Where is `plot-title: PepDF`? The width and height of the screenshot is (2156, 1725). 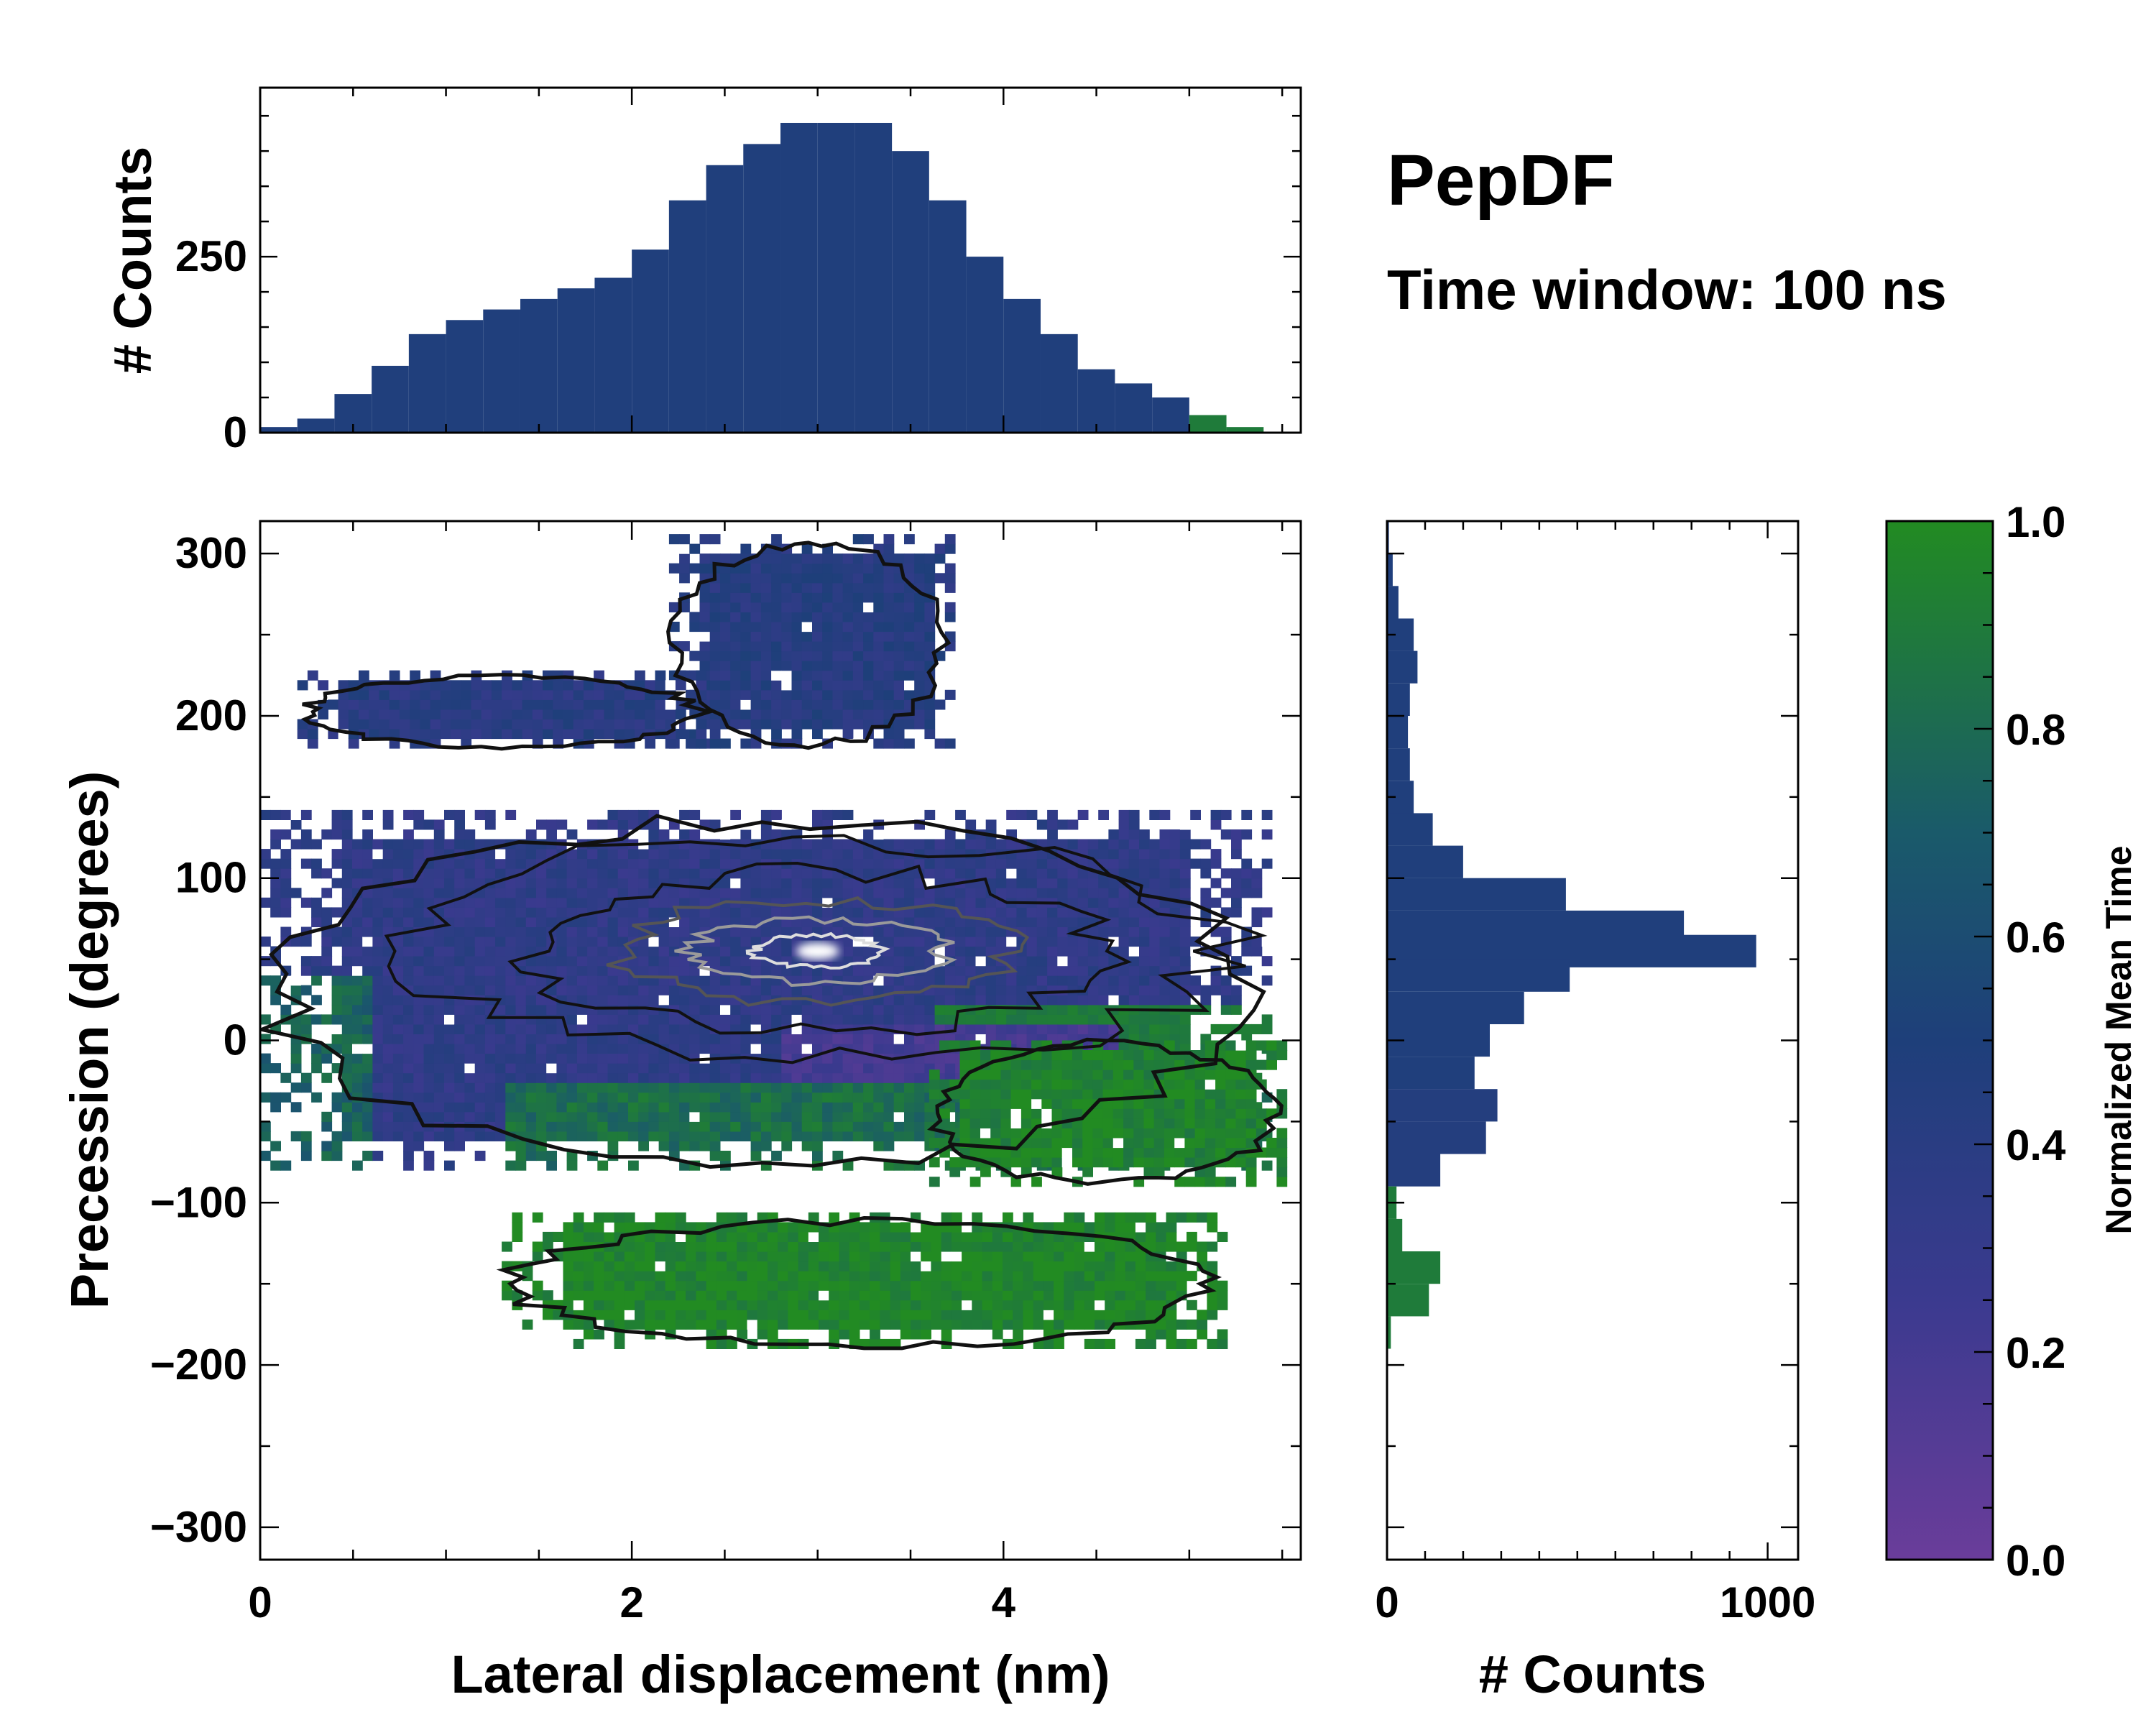
plot-title: PepDF is located at coordinates (1501, 180).